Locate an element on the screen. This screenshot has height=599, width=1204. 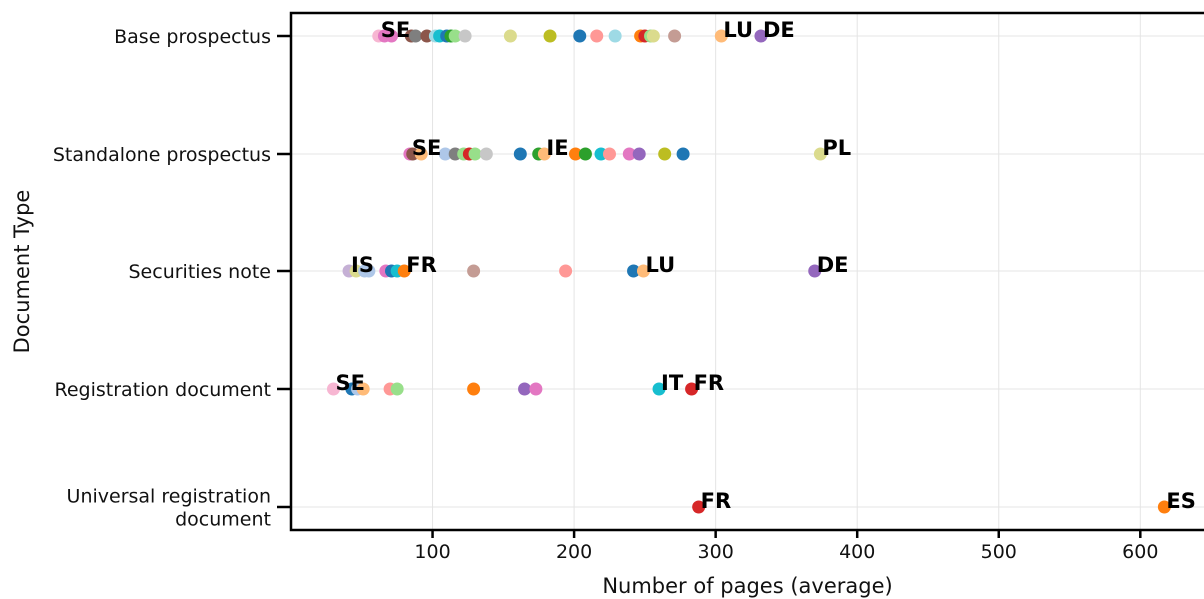
x-tick-label: 500 is located at coordinates (999, 552).